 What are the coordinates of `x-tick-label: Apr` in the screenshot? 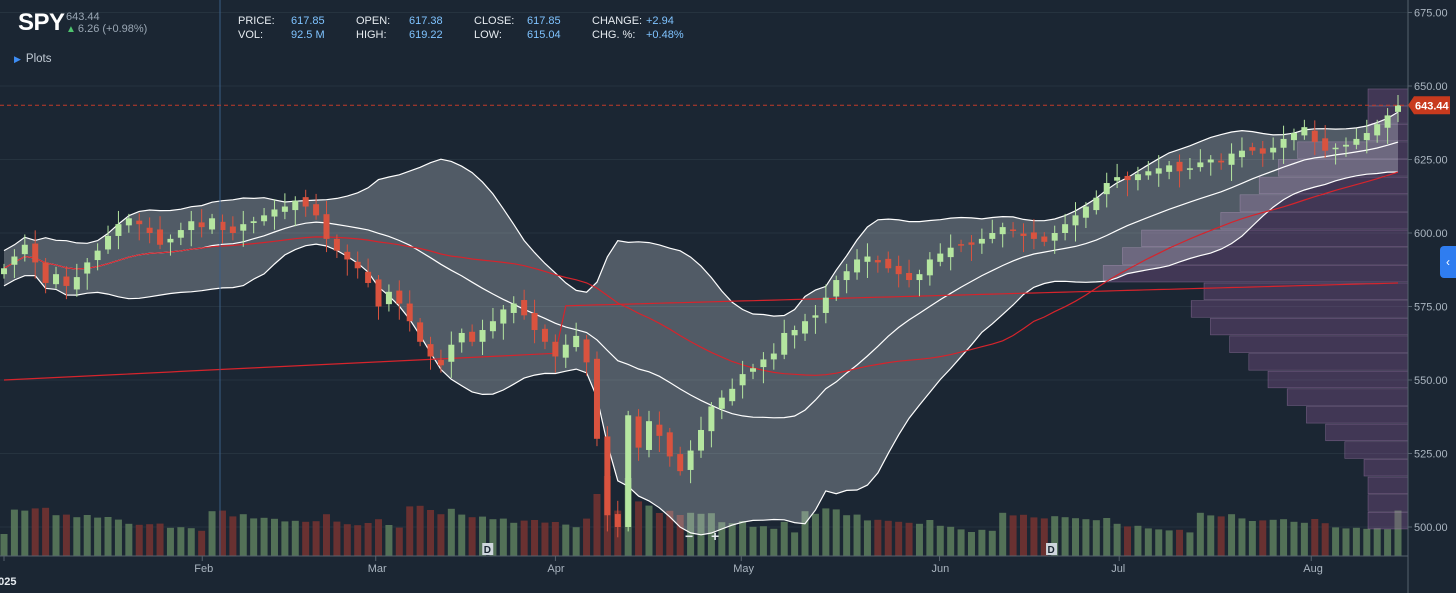 It's located at (555, 569).